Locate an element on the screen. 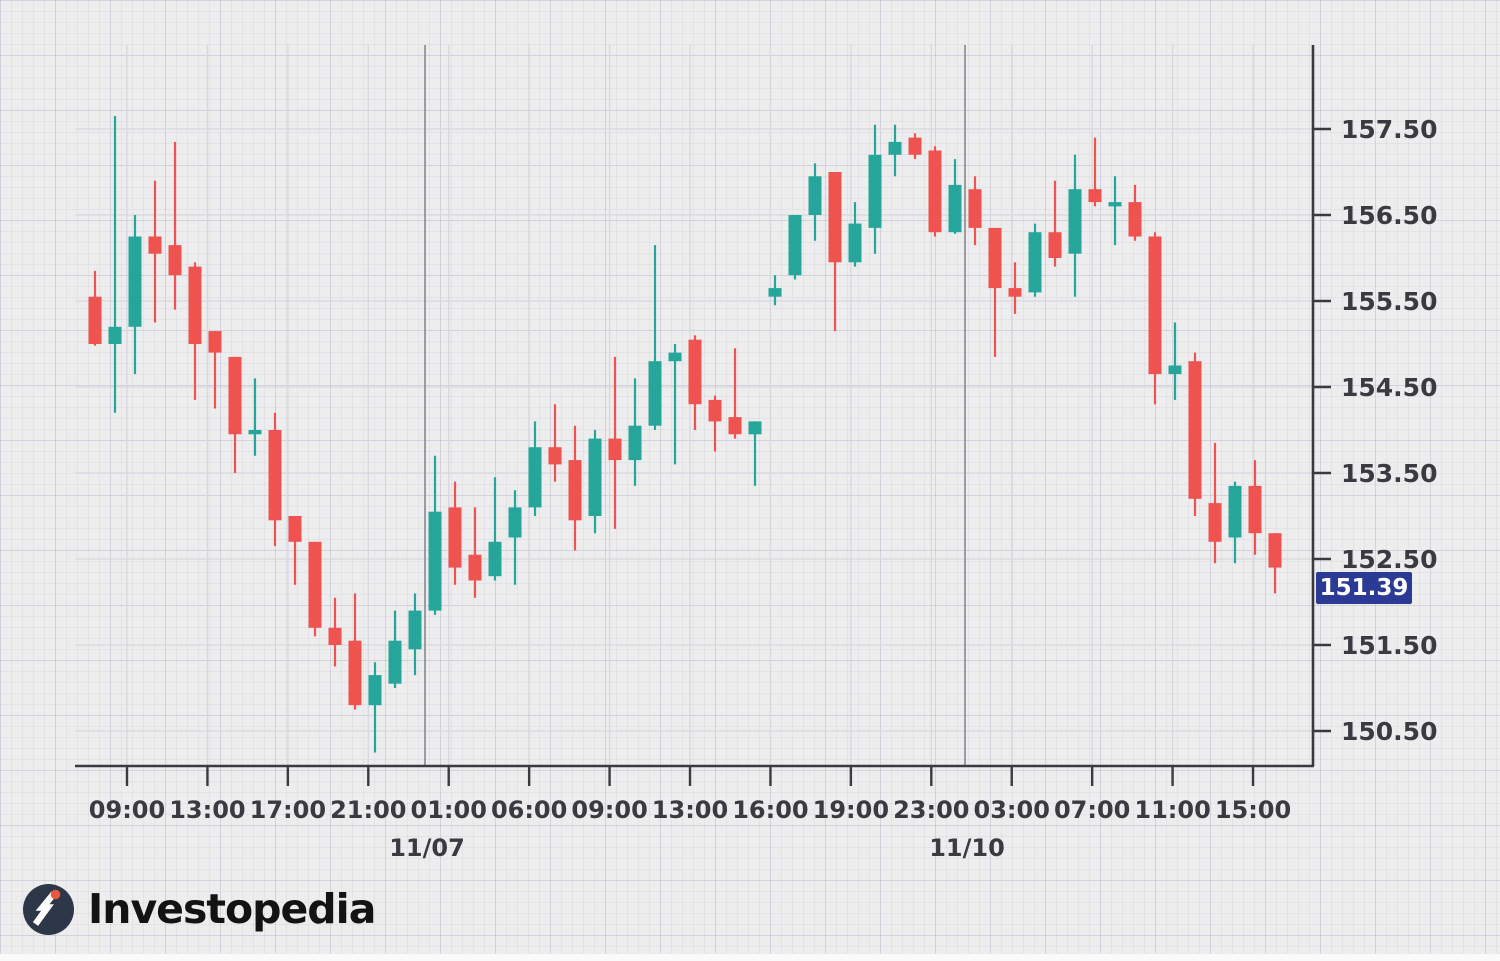 Image resolution: width=1500 pixels, height=961 pixels. logo-zigzag-glyph is located at coordinates (44, 908).